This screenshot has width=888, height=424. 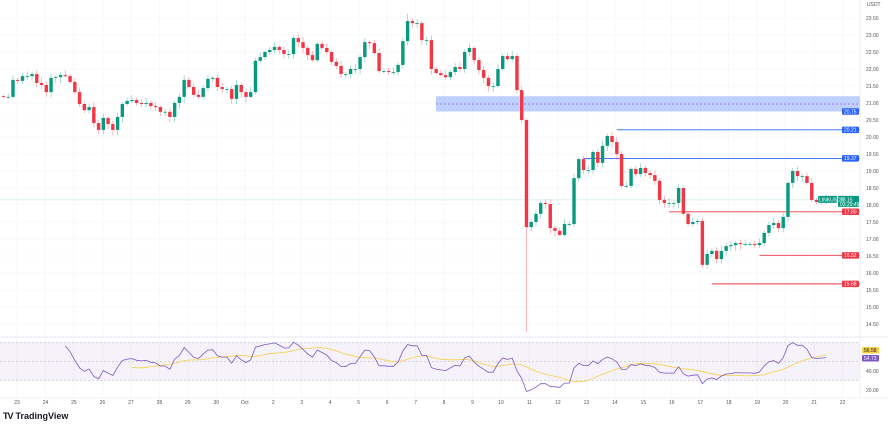 What do you see at coordinates (872, 223) in the screenshot?
I see `price-tick-label: 17.50` at bounding box center [872, 223].